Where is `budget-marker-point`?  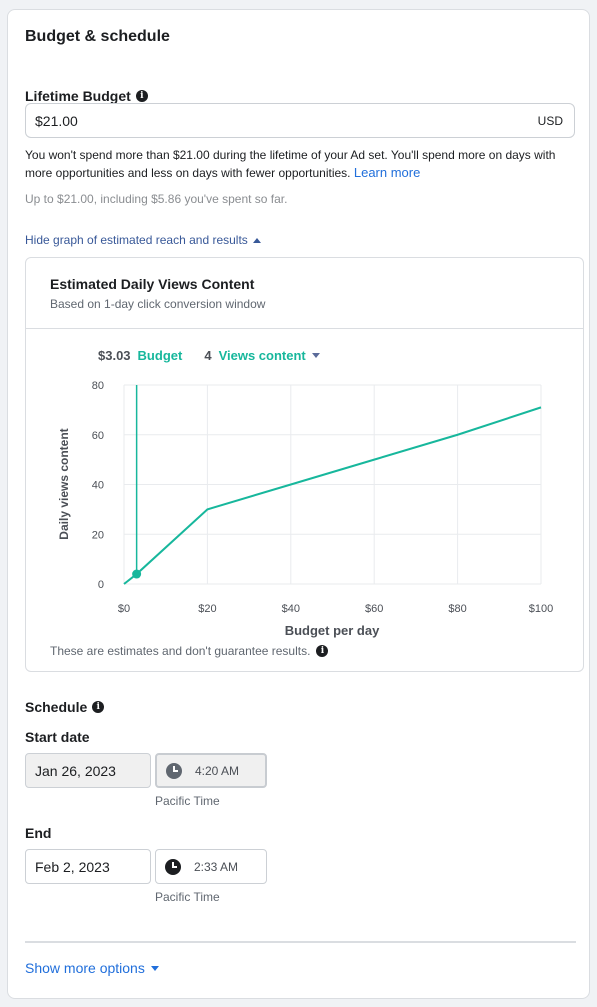 budget-marker-point is located at coordinates (137, 574).